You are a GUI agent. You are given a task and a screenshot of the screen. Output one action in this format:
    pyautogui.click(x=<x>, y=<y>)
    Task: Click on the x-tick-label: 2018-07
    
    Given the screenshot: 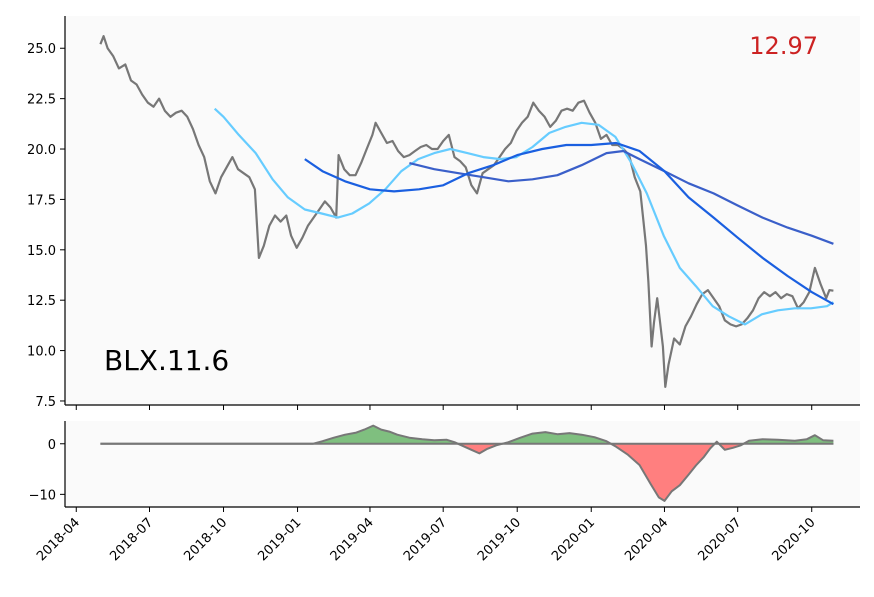 What is the action you would take?
    pyautogui.click(x=131, y=539)
    